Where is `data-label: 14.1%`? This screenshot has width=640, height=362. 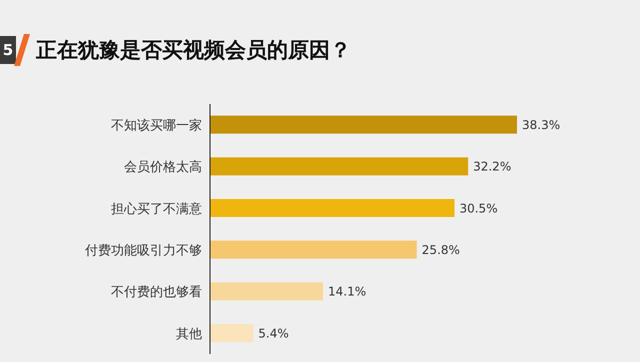
data-label: 14.1% is located at coordinates (347, 291).